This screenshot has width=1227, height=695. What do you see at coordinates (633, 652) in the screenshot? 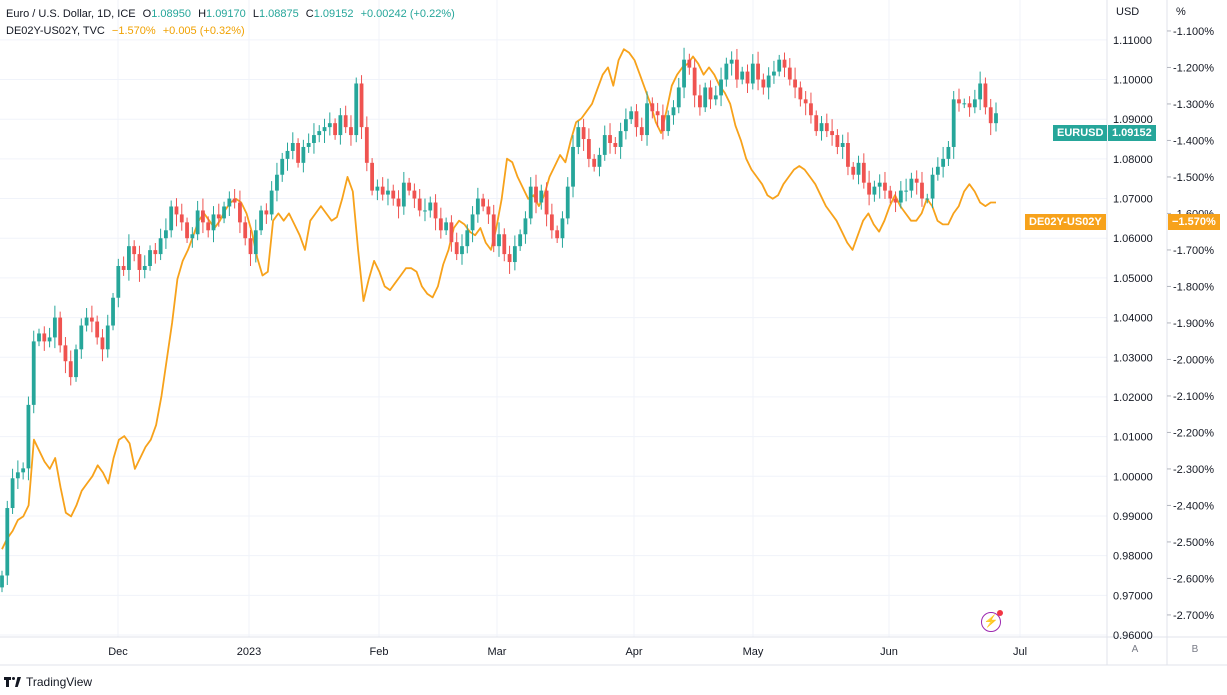
I see `time-tick-label: Apr` at bounding box center [633, 652].